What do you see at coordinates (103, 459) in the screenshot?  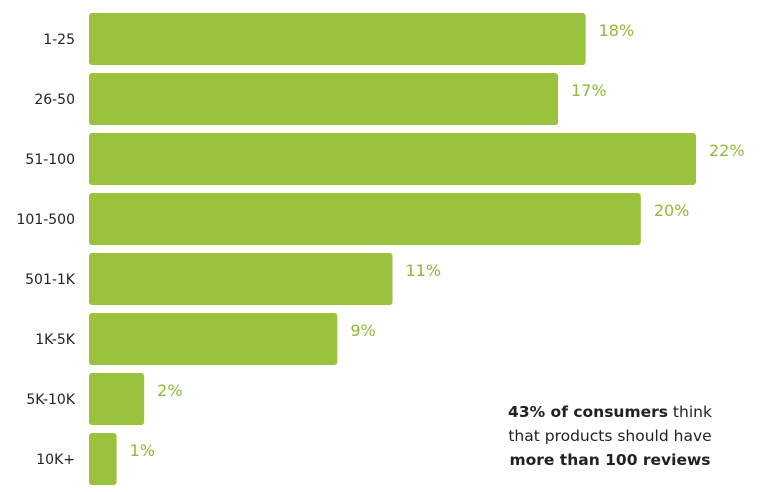 I see `bar-10K+` at bounding box center [103, 459].